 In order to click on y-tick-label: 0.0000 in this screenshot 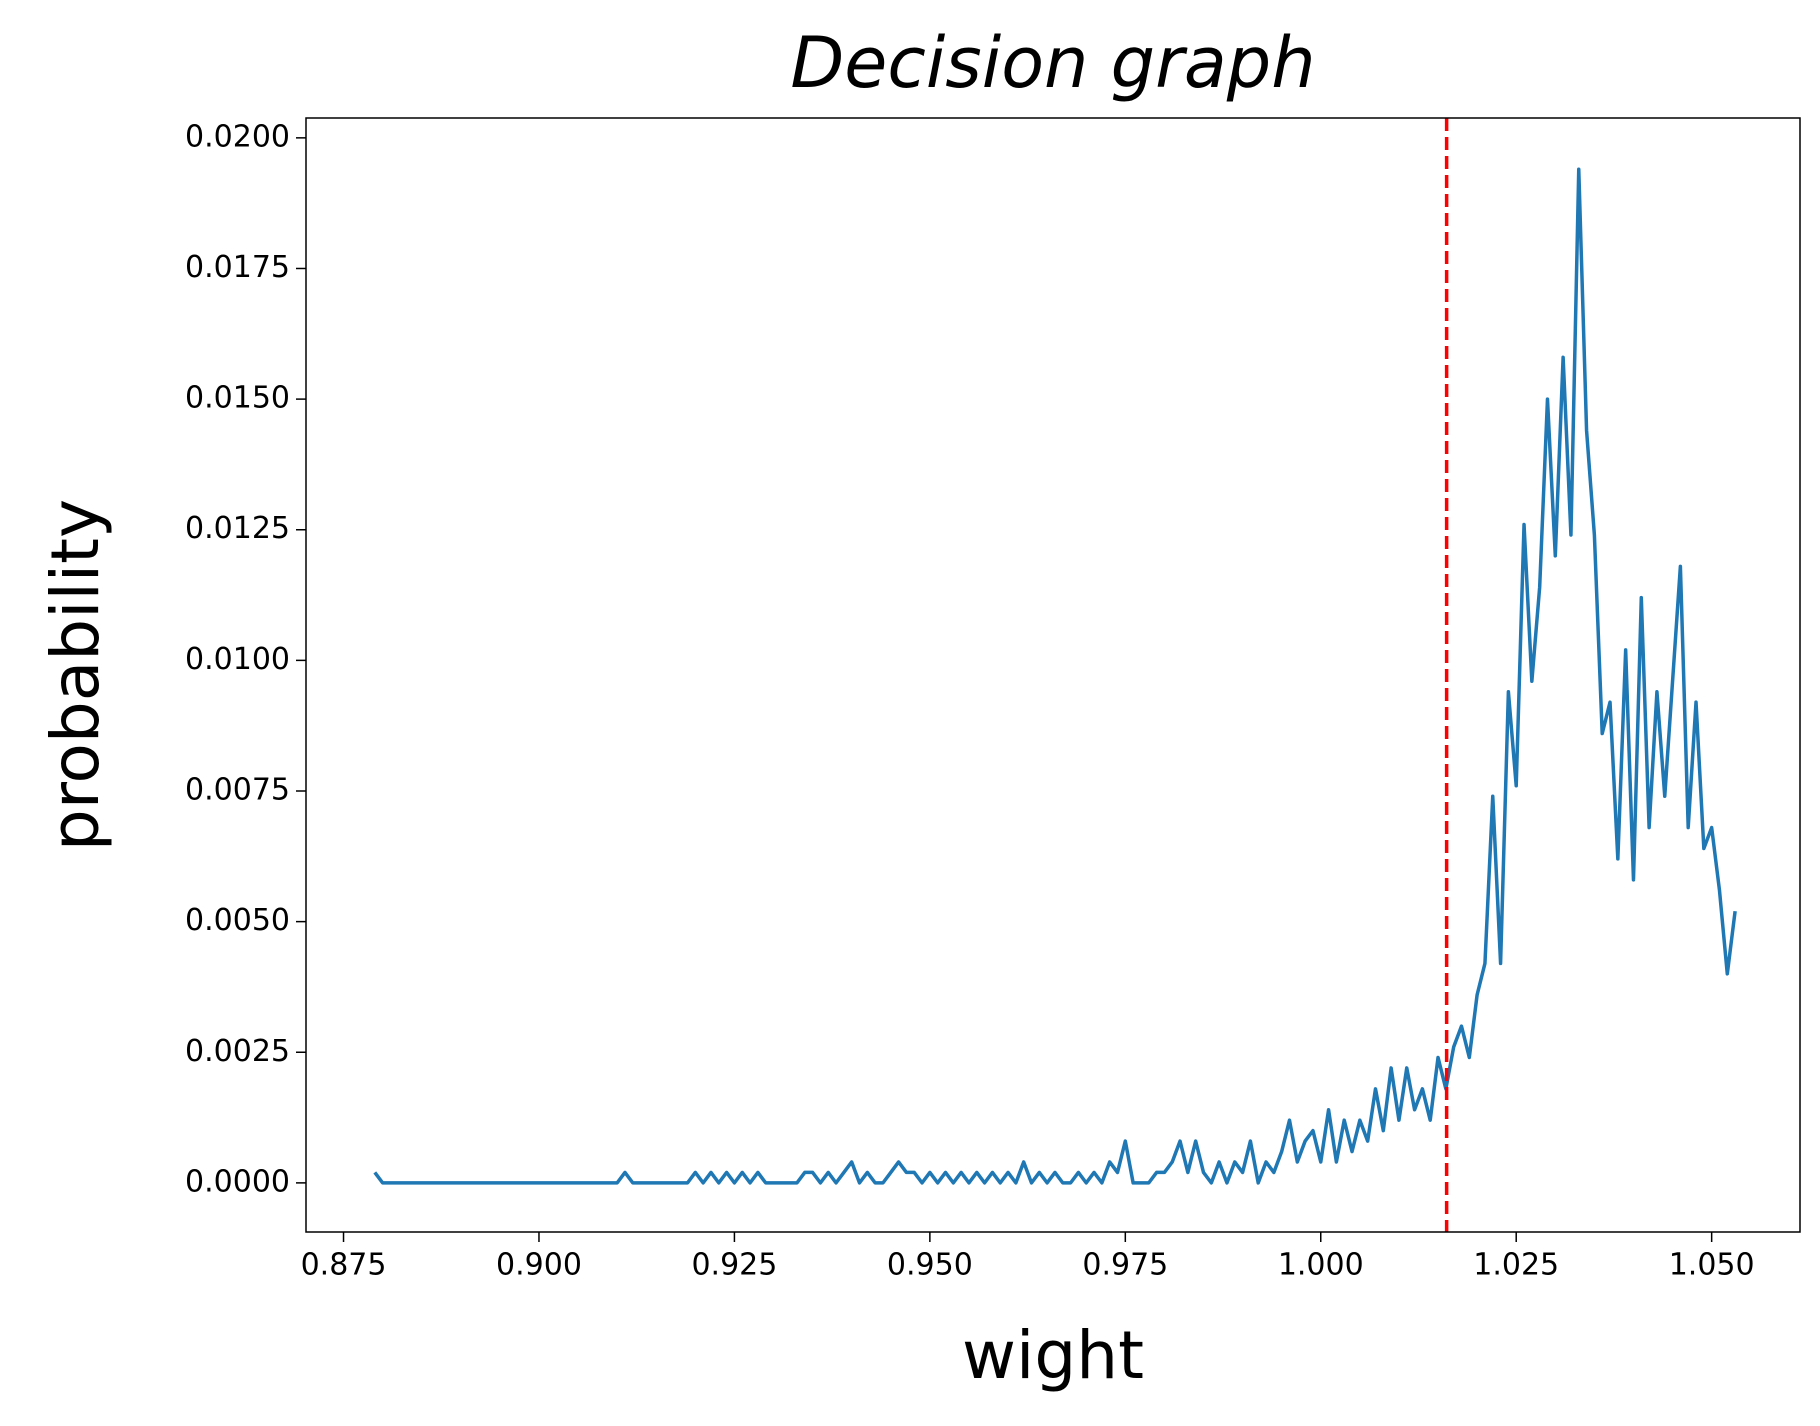, I will do `click(237, 1181)`.